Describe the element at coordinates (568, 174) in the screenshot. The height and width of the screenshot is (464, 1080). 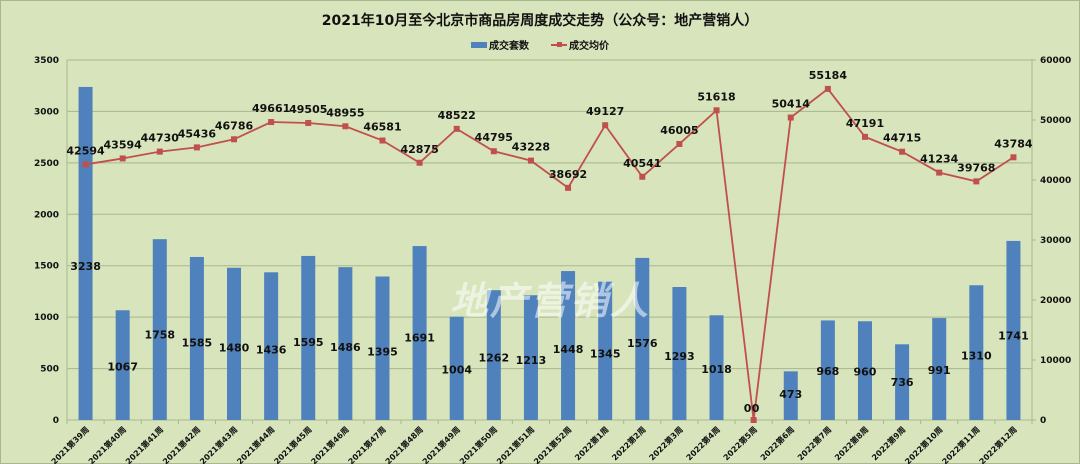
I see `line-value-label: 38692` at that location.